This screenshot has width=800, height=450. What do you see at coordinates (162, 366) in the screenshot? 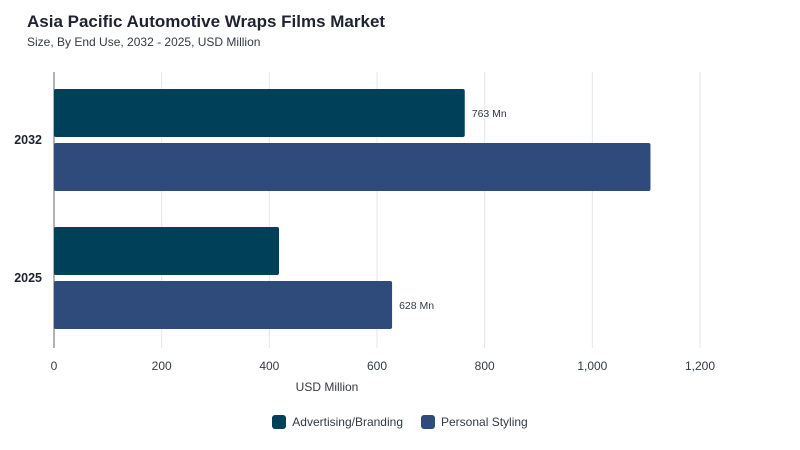
I see `x-tick-label: 200` at bounding box center [162, 366].